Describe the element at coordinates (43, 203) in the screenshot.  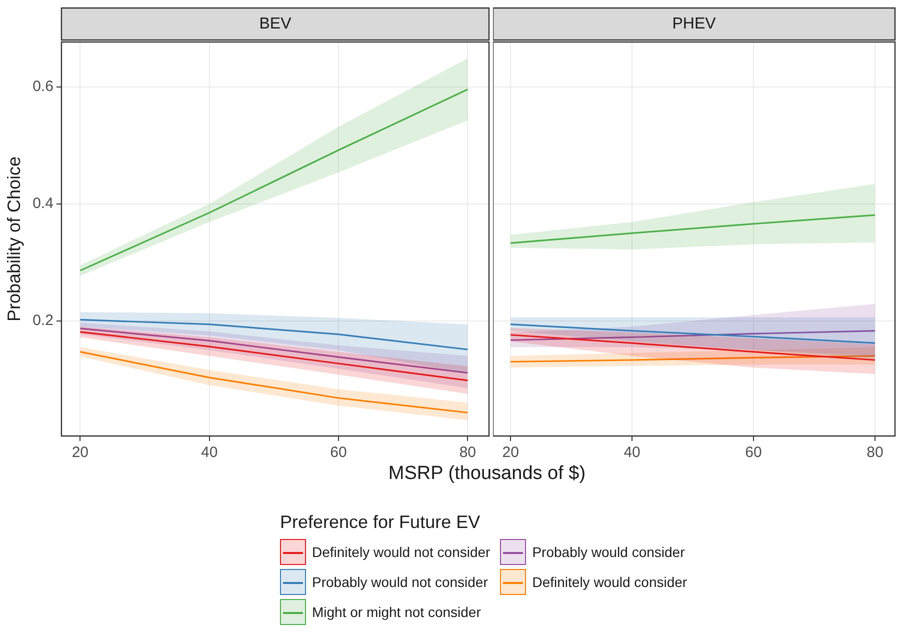
I see `y-tick-label: 0.4` at that location.